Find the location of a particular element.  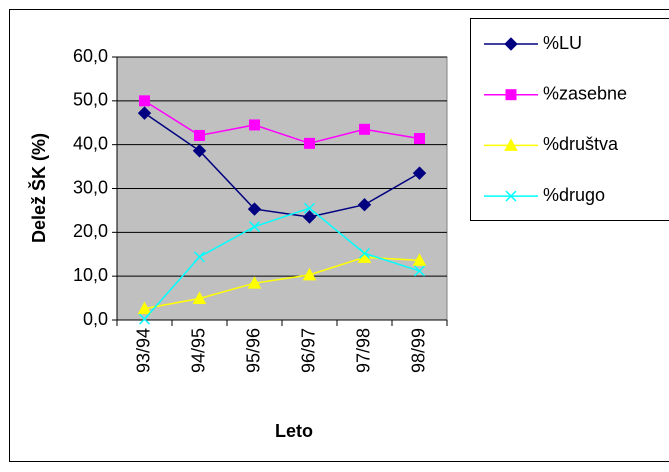

x-tick-label: 97/98 is located at coordinates (363, 350).